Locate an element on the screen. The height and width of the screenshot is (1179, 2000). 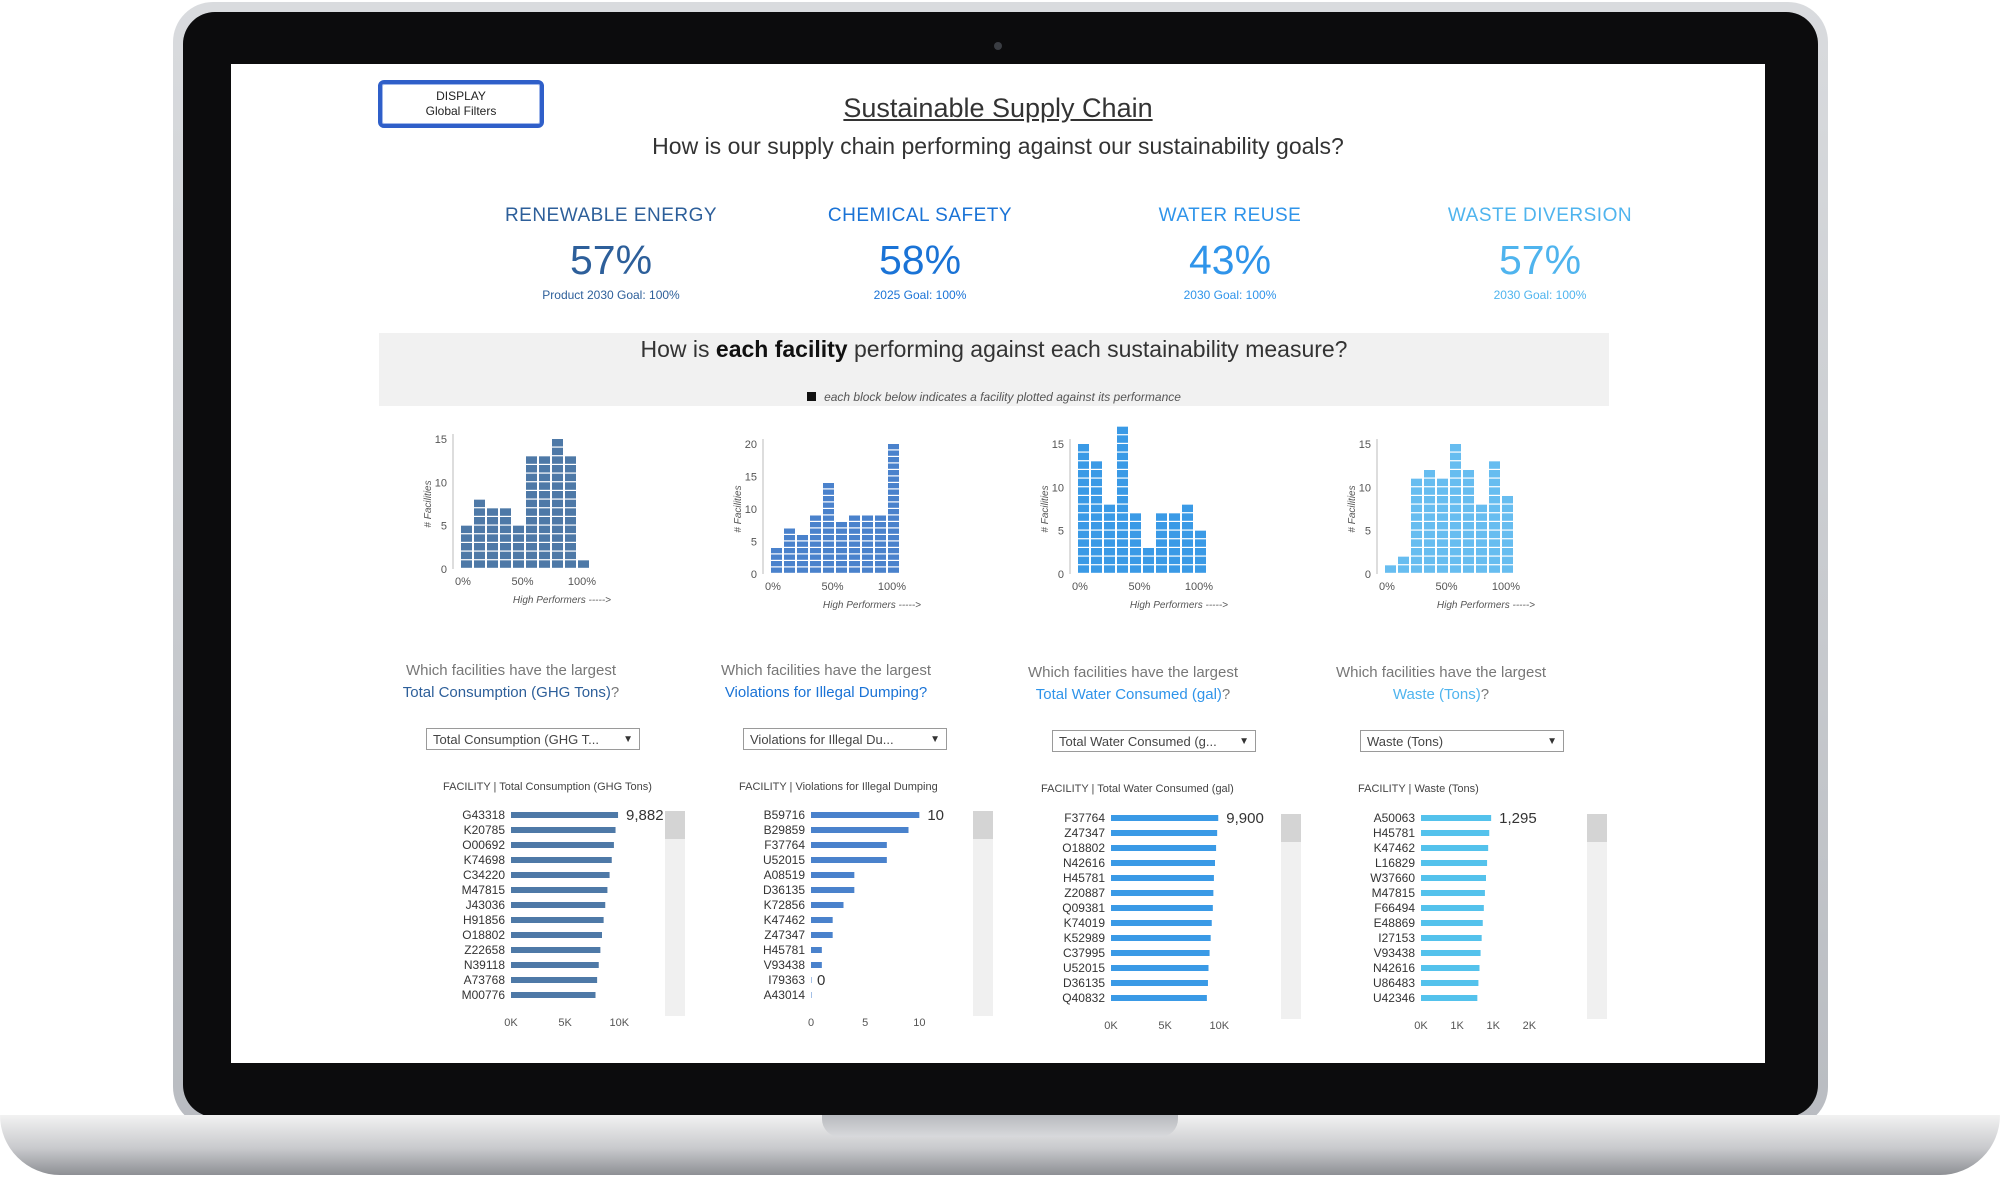
dumping-list-scroll-thumb is located at coordinates (983, 825).